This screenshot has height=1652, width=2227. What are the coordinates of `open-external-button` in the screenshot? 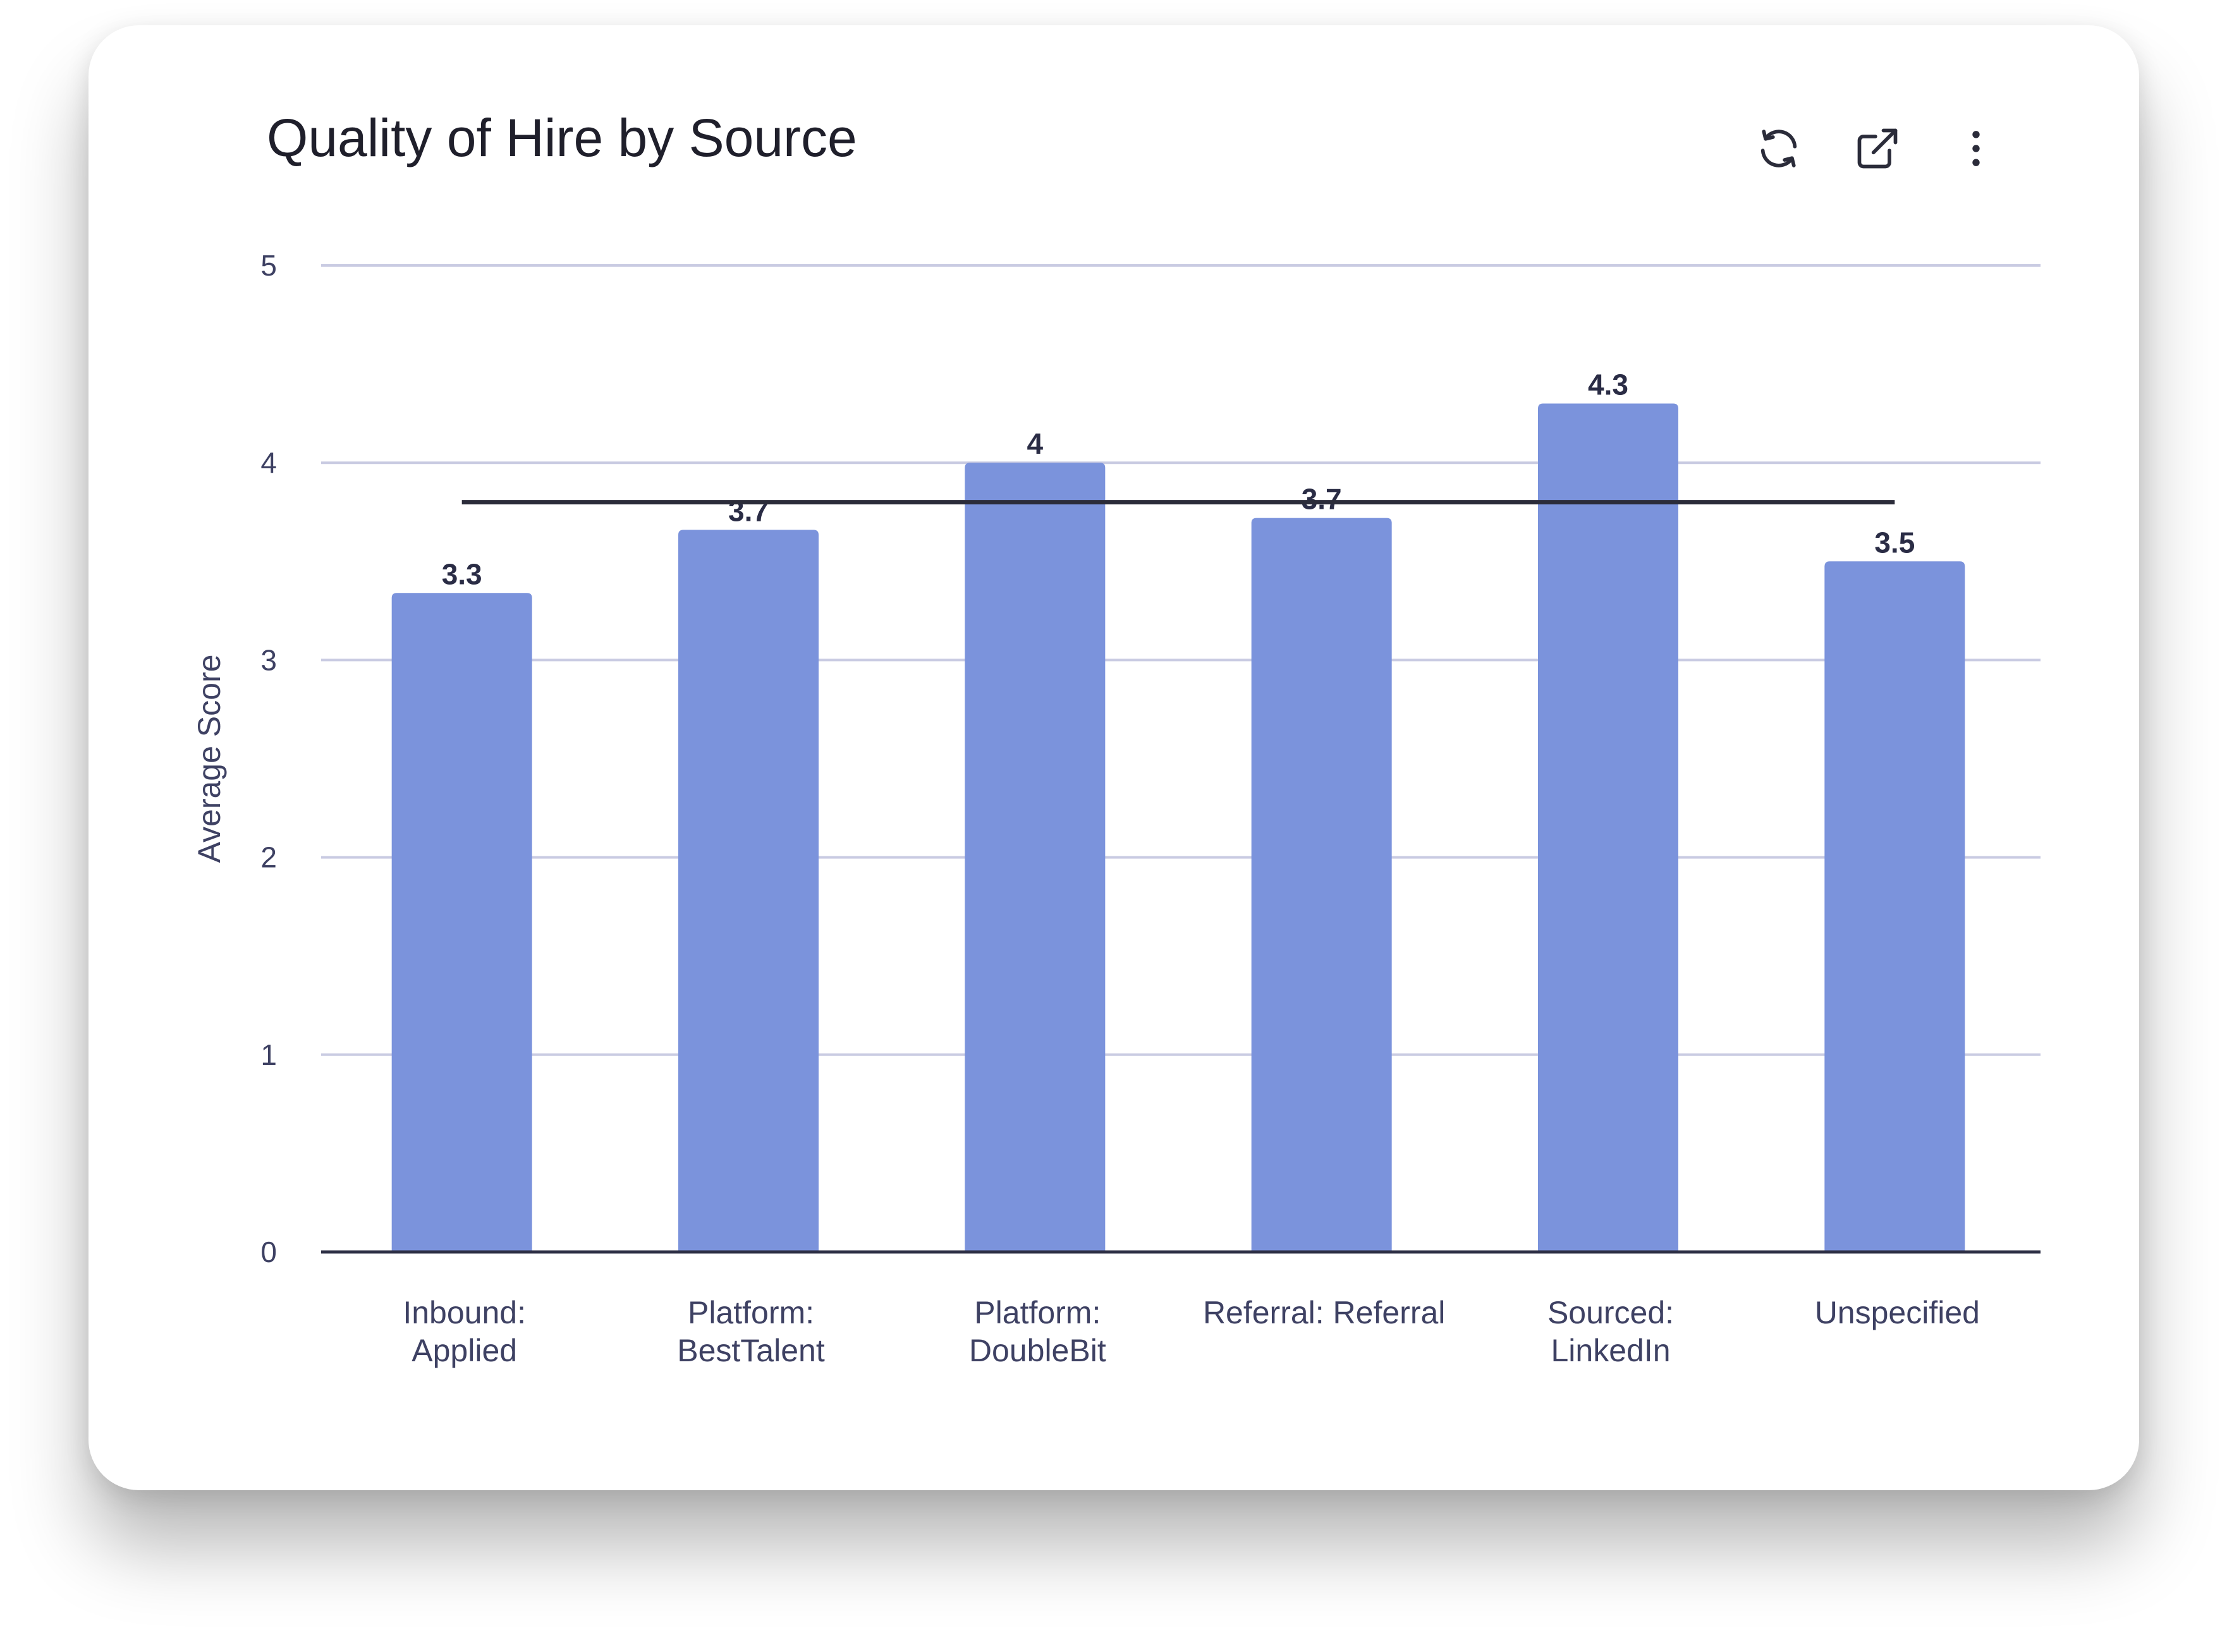 It's located at (1877, 149).